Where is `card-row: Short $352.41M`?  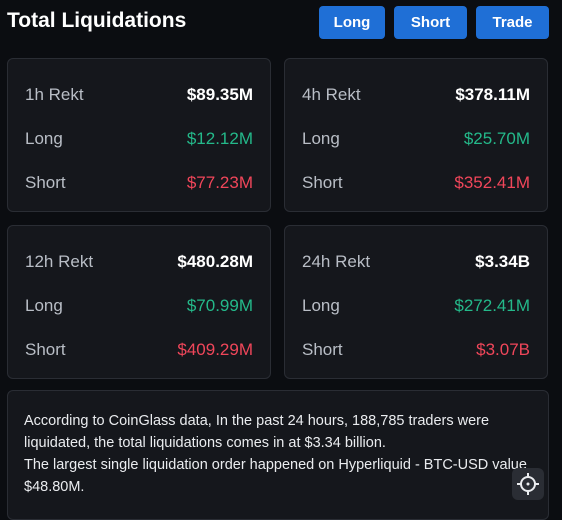 card-row: Short $352.41M is located at coordinates (416, 185).